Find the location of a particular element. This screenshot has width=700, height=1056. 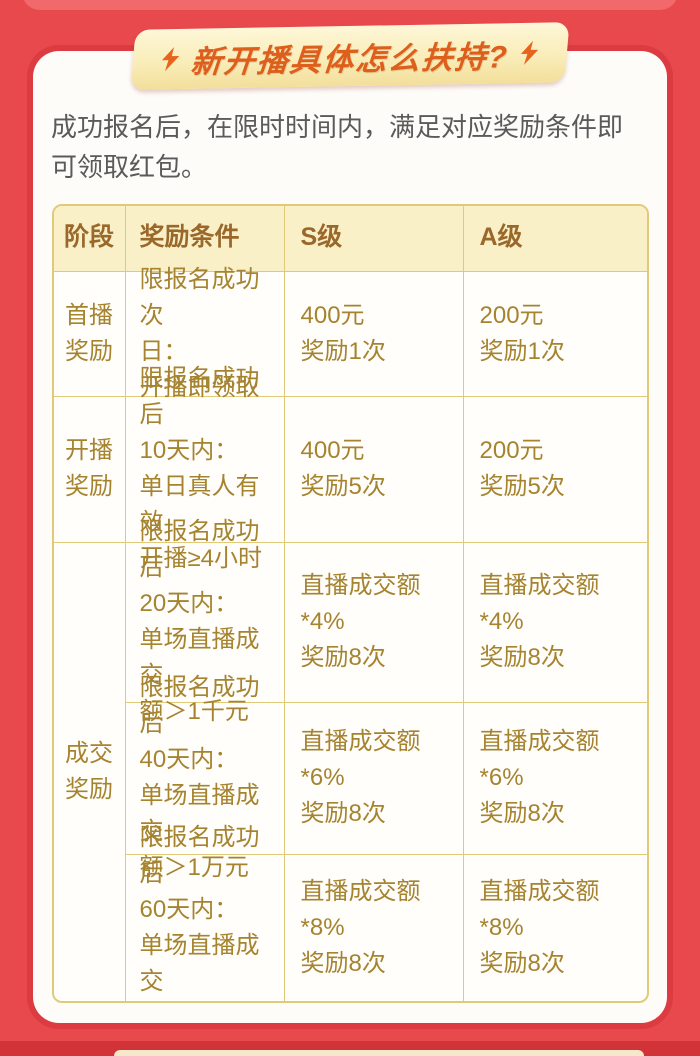

column-header-s-level: S级 is located at coordinates (374, 238).